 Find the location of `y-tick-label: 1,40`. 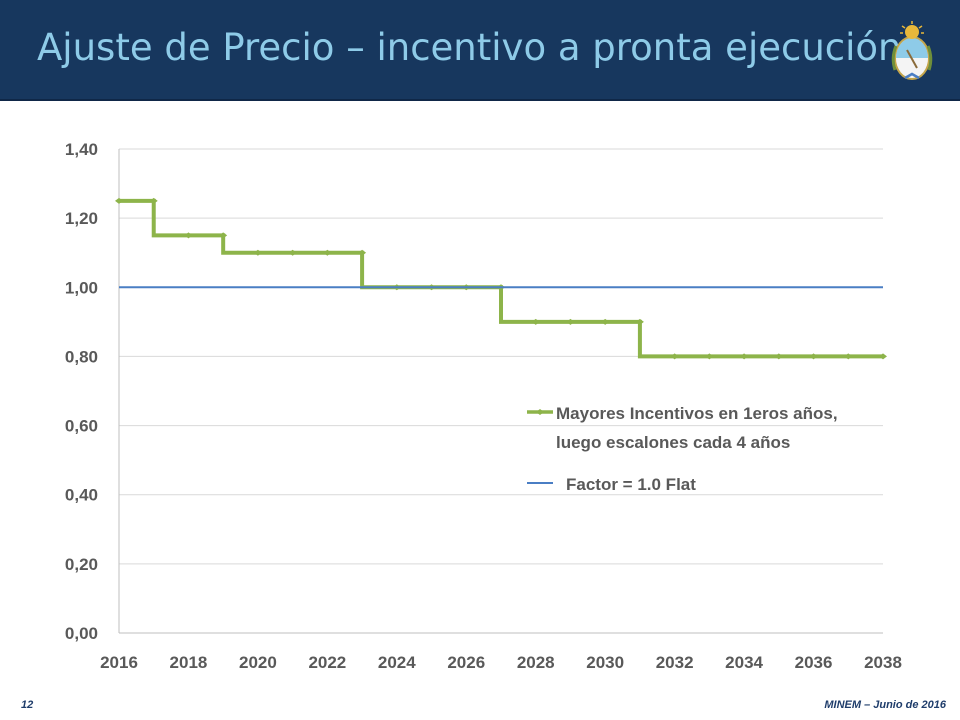

y-tick-label: 1,40 is located at coordinates (81, 149).